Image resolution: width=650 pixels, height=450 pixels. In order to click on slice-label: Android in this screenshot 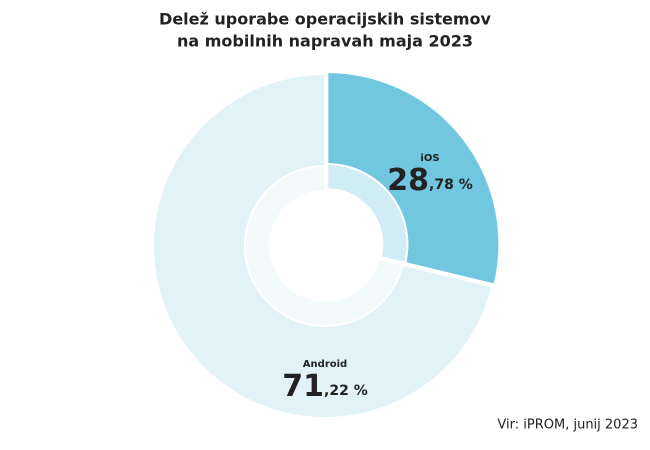, I will do `click(325, 364)`.